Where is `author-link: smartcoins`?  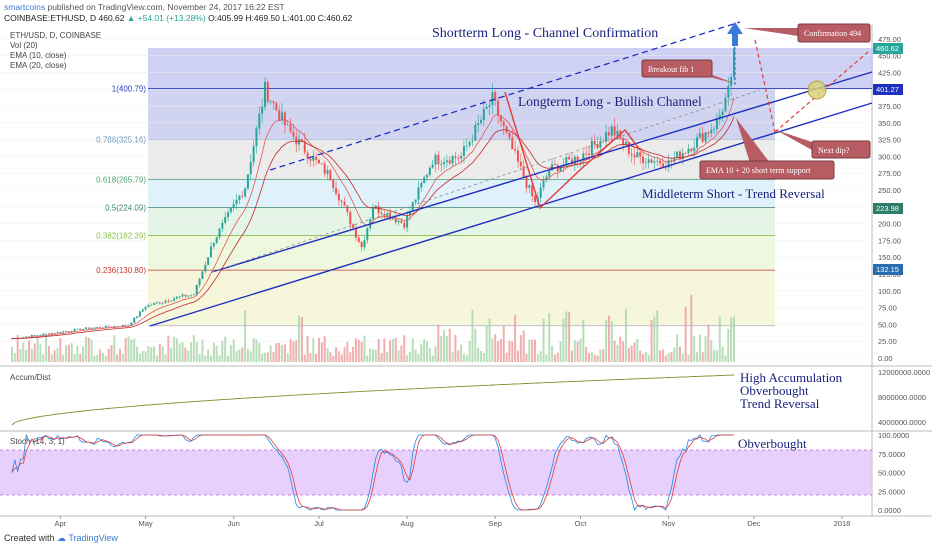
author-link: smartcoins is located at coordinates (25, 7).